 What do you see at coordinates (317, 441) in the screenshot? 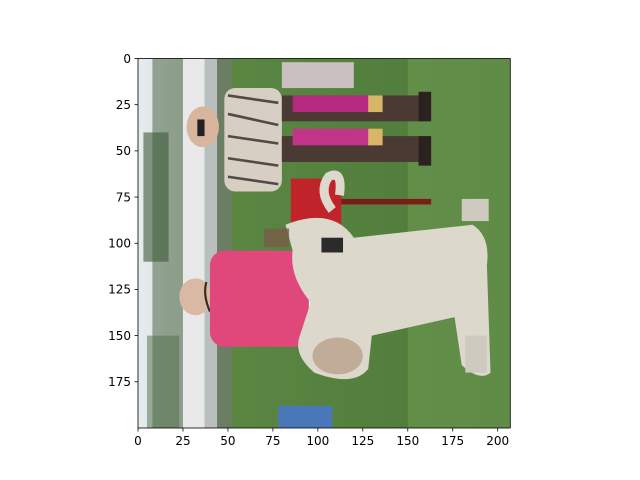
I see `x-tick-label: 100` at bounding box center [317, 441].